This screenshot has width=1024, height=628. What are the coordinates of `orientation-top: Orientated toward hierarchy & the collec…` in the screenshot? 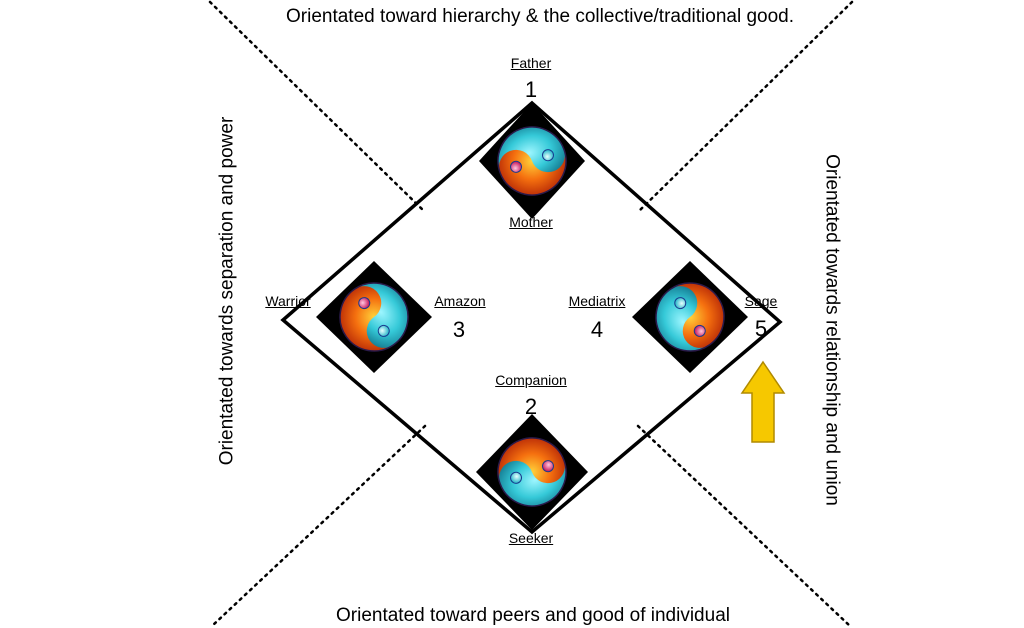 It's located at (540, 16).